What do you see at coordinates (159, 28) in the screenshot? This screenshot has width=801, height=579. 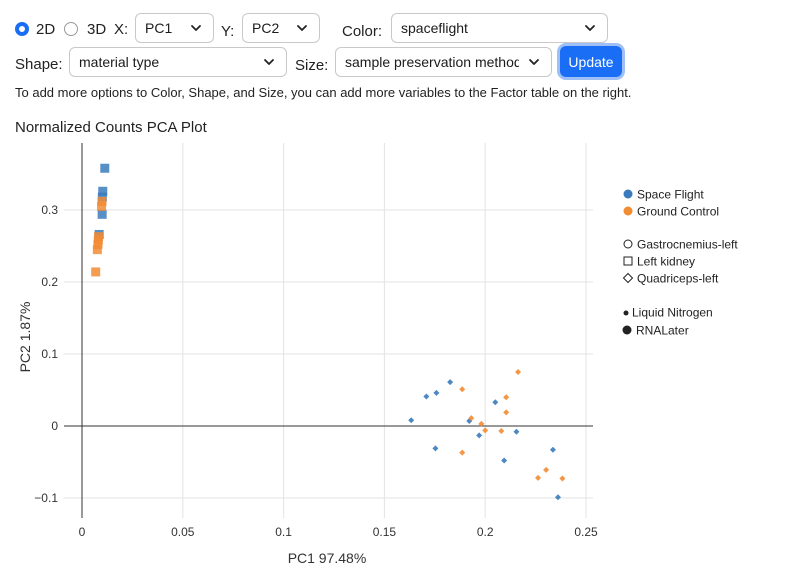 I see `x-axis-select-value: PC1` at bounding box center [159, 28].